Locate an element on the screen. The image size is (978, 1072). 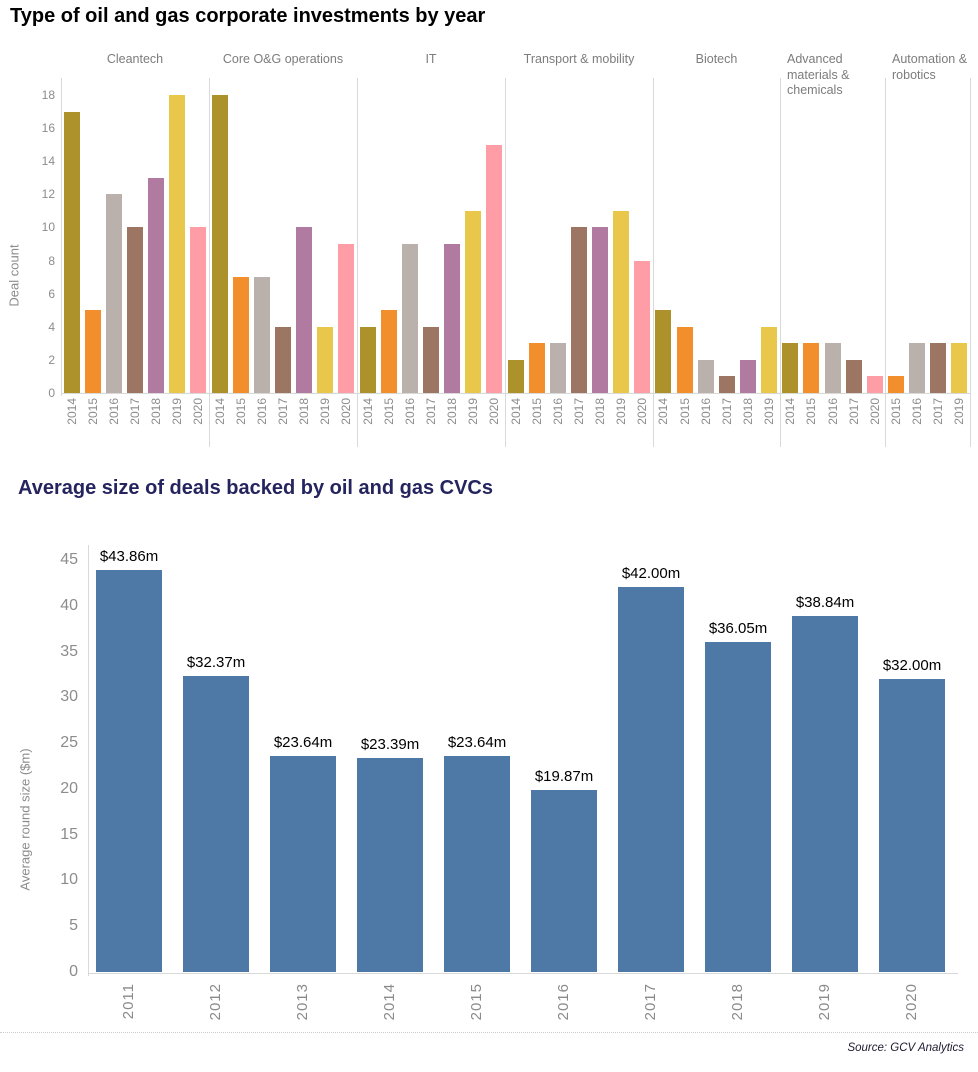
y-tick-label: 2 is located at coordinates (51, 359).